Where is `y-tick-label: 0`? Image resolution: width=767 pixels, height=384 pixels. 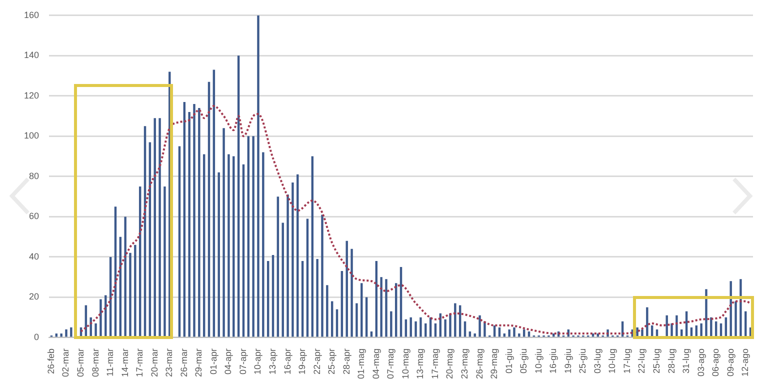 y-tick-label: 0 is located at coordinates (37, 337).